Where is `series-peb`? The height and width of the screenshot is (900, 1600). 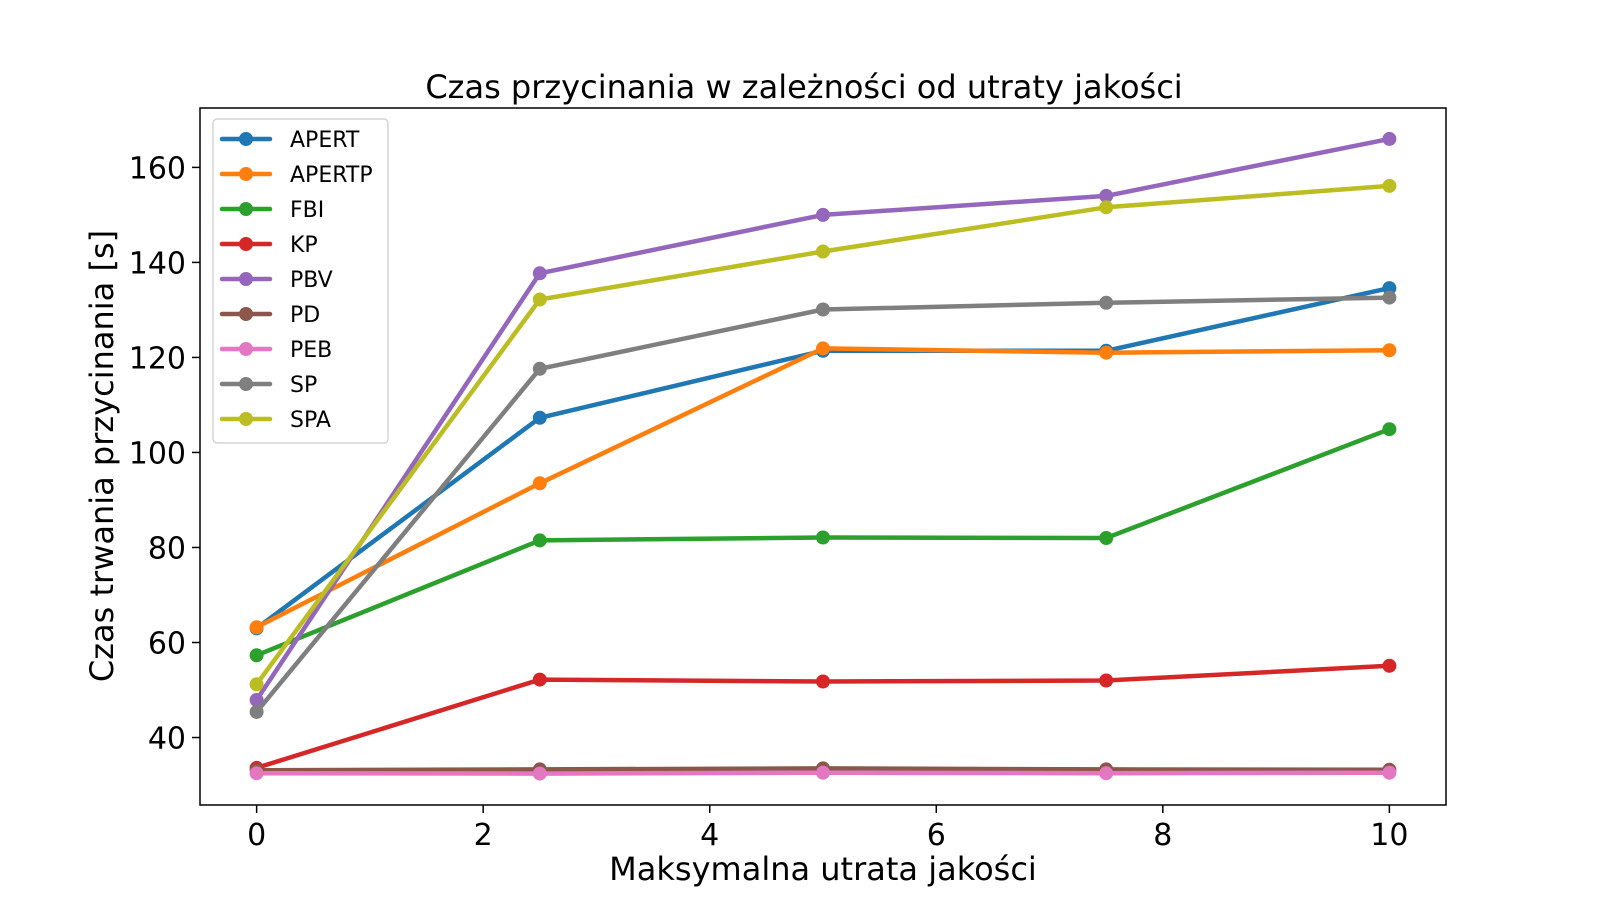 series-peb is located at coordinates (823, 773).